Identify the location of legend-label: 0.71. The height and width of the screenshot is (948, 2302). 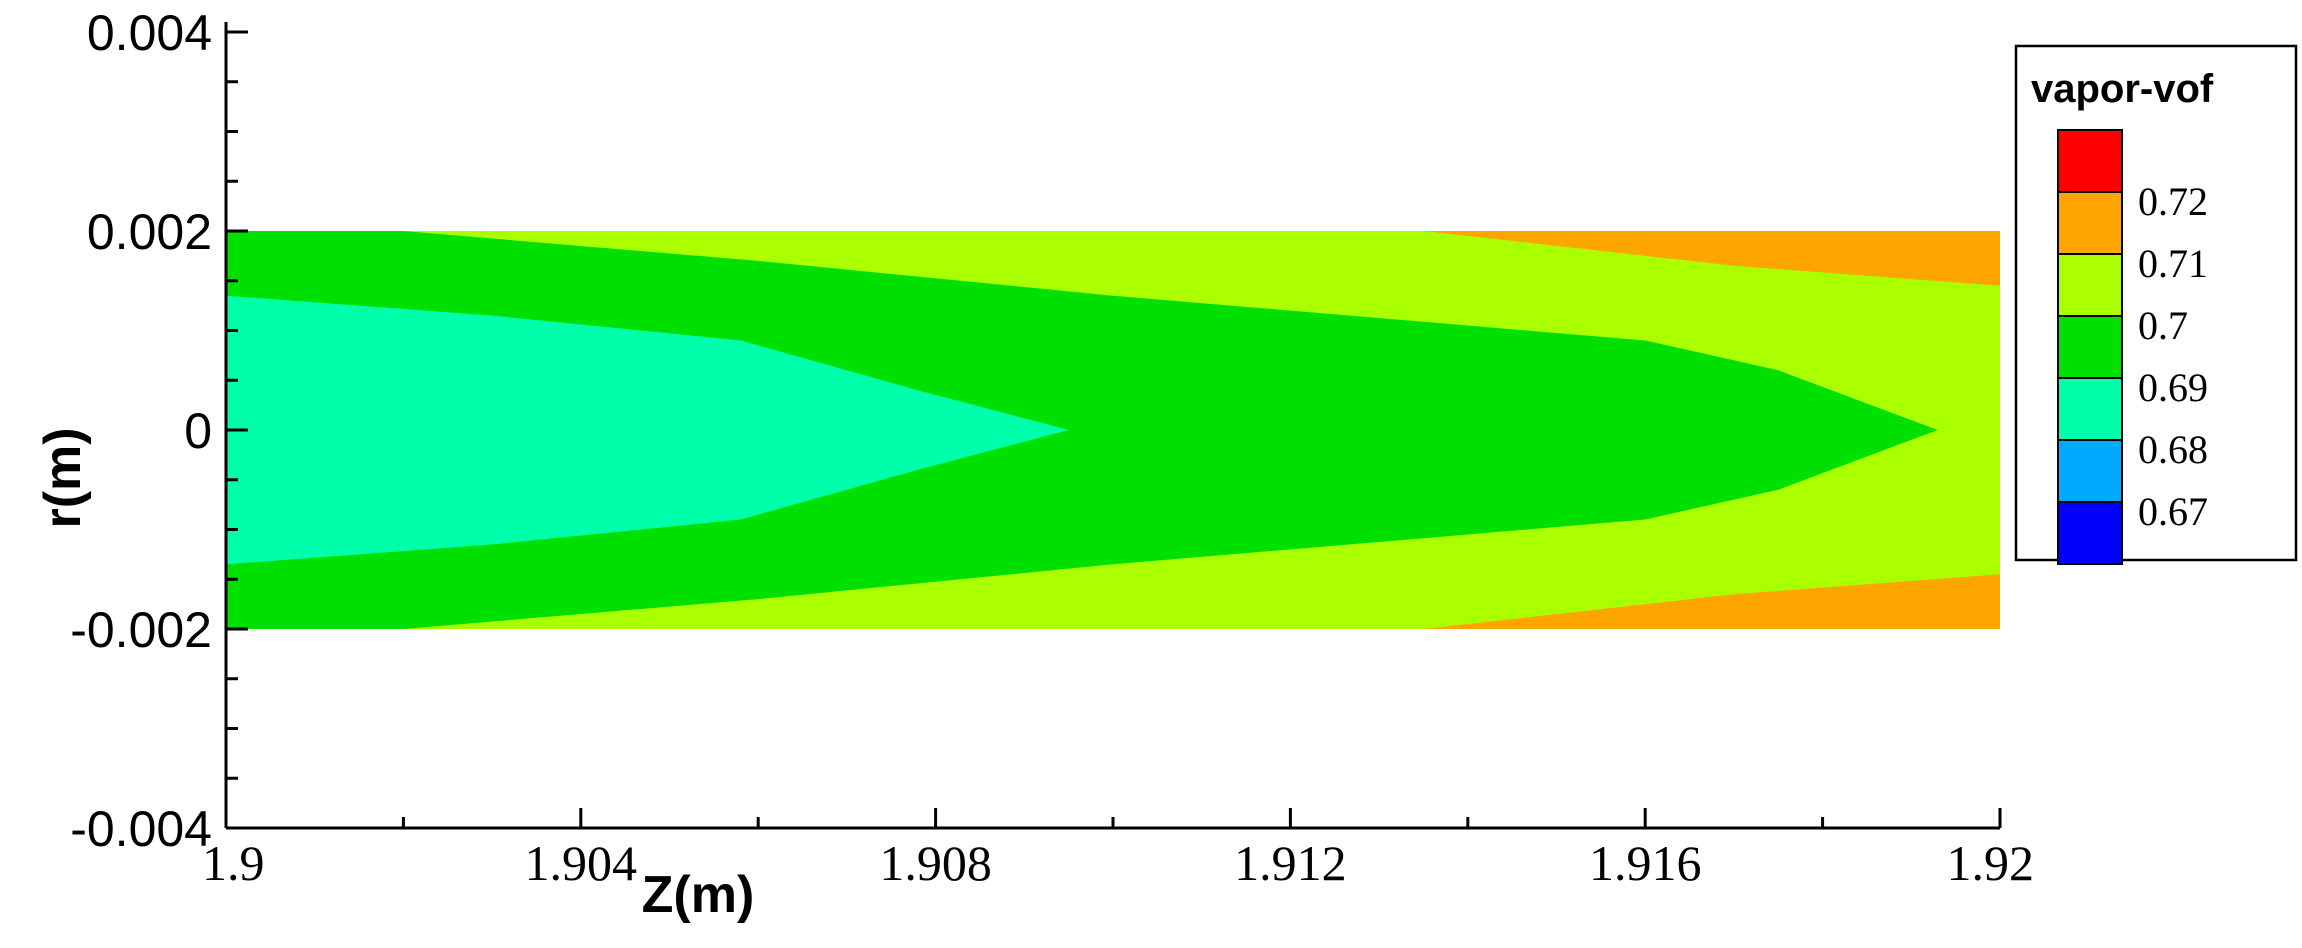
(2173, 263).